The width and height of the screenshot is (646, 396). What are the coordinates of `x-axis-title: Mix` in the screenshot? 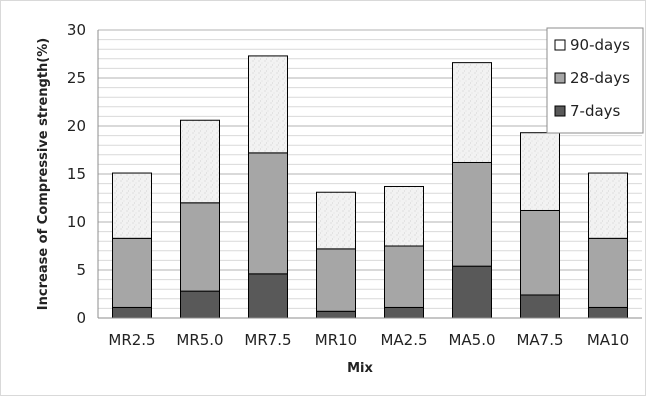 It's located at (360, 368).